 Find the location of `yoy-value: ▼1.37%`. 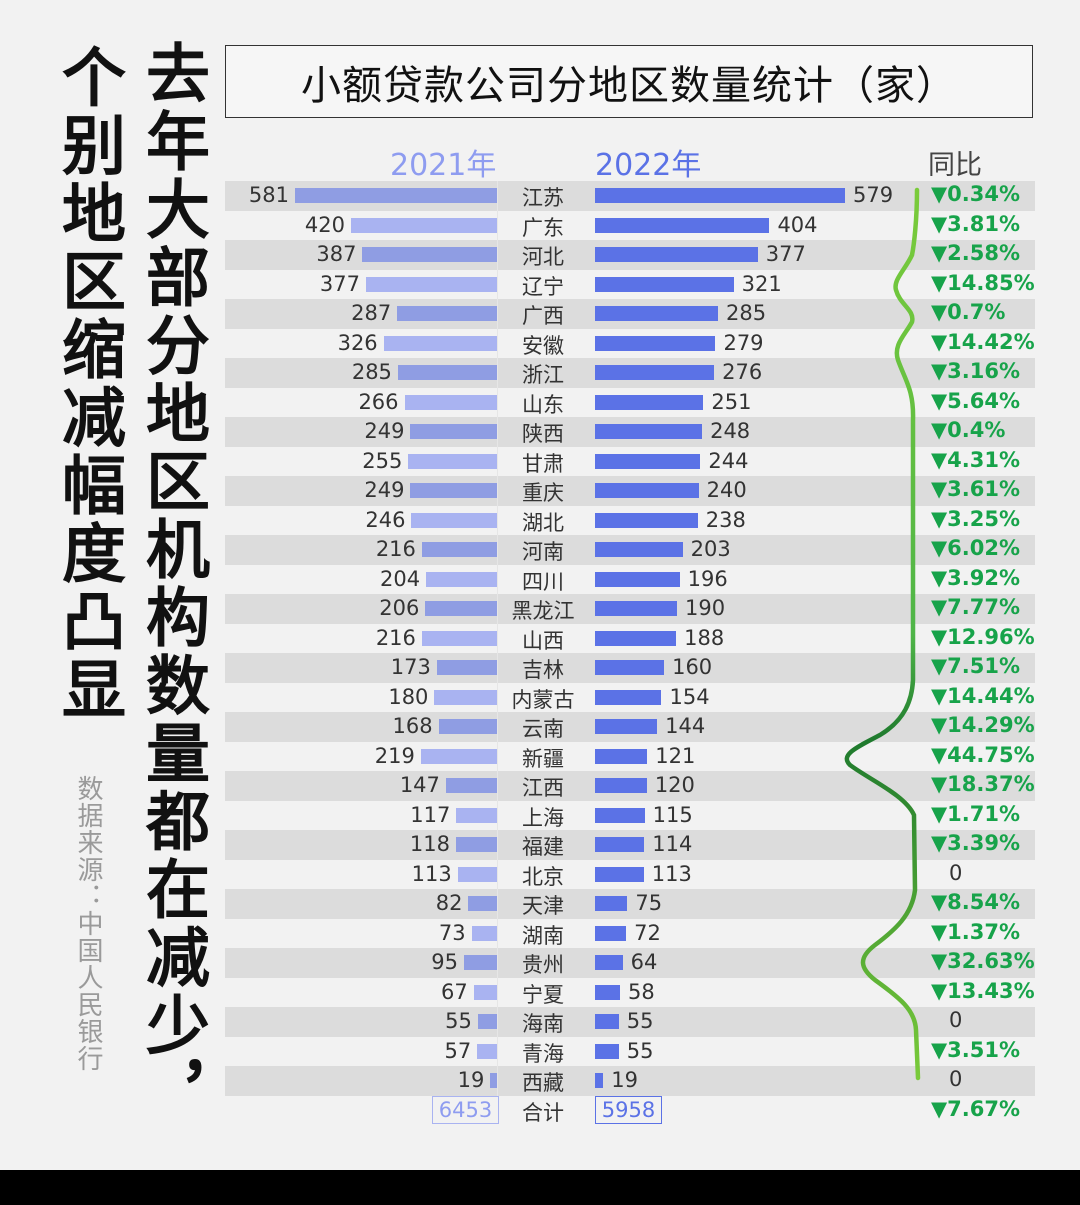

yoy-value: ▼1.37% is located at coordinates (976, 931).